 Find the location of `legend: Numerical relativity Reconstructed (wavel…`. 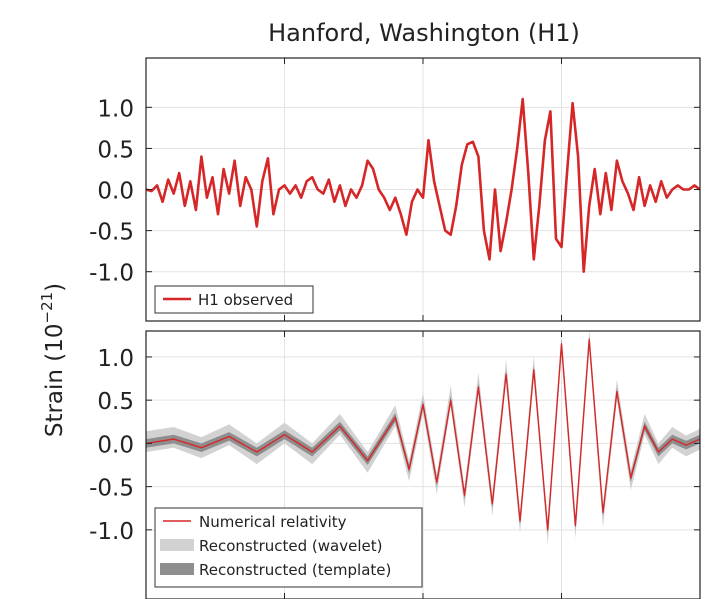

legend: Numerical relativity Reconstructed (wavel… is located at coordinates (288, 547).